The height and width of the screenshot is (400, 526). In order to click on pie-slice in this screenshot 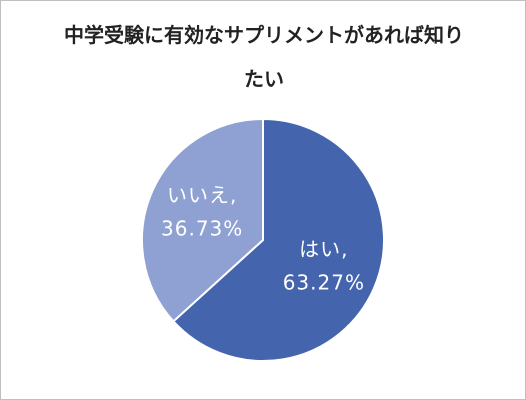, I will do `click(202, 220)`.